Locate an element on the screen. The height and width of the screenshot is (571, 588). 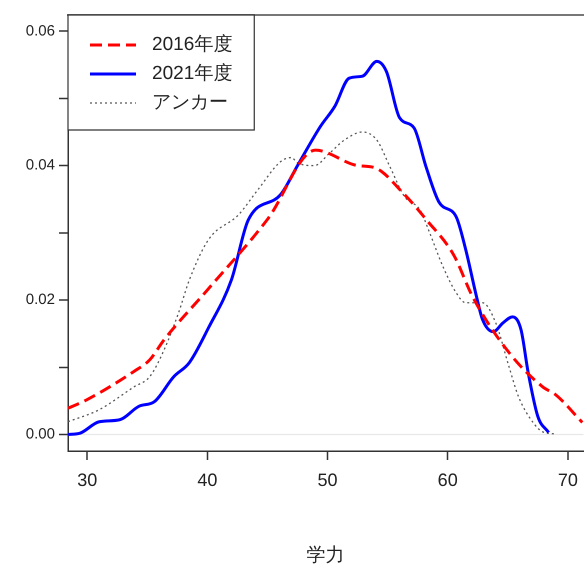
legend-label: 2021年度 is located at coordinates (192, 73).